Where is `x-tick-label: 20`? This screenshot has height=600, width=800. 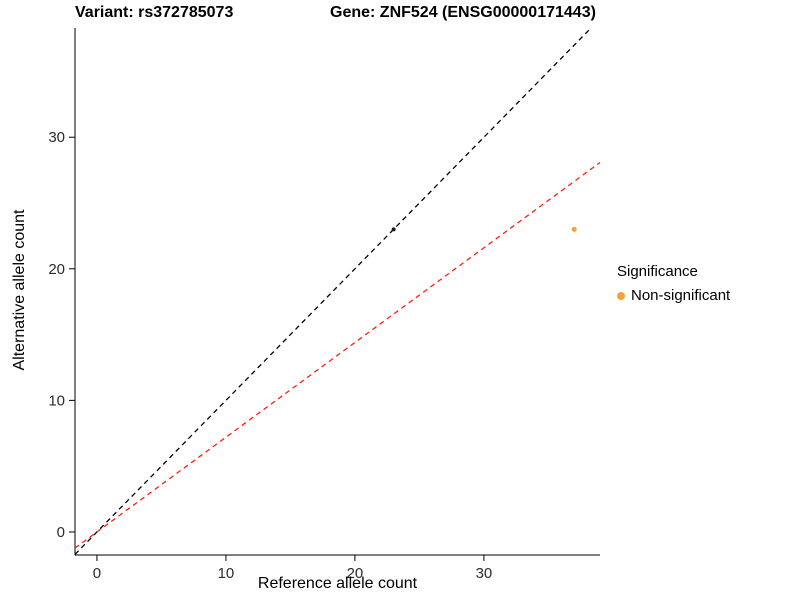
x-tick-label: 20 is located at coordinates (355, 573).